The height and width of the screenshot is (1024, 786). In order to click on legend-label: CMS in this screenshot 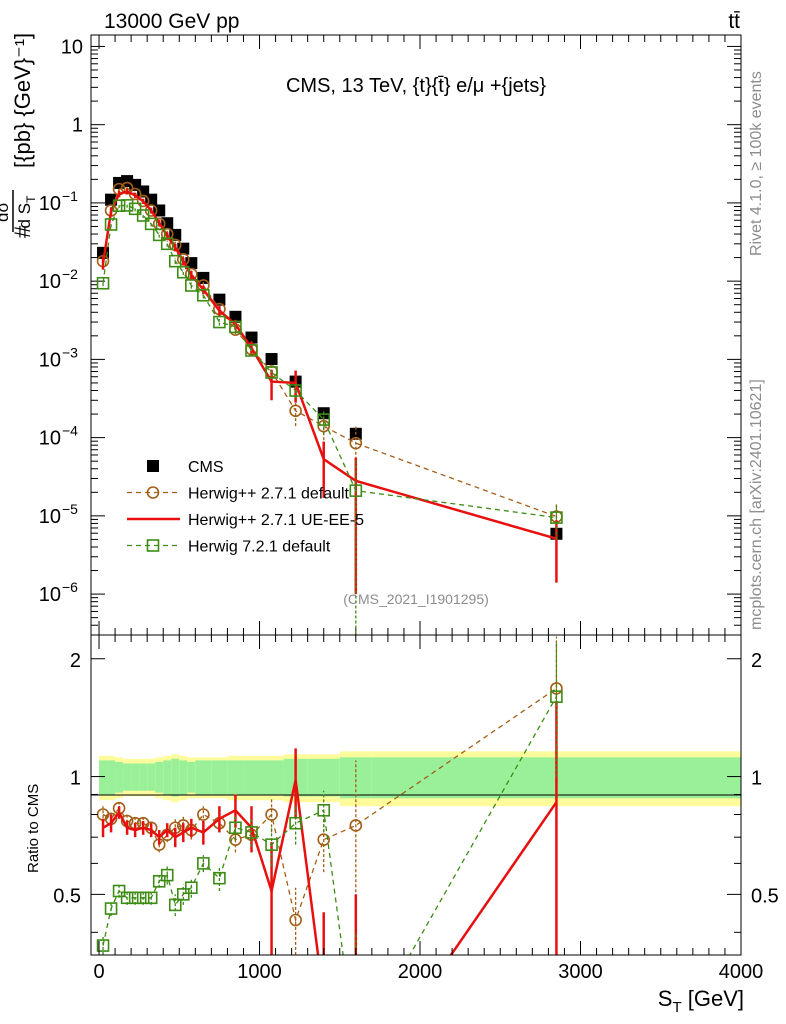, I will do `click(206, 467)`.